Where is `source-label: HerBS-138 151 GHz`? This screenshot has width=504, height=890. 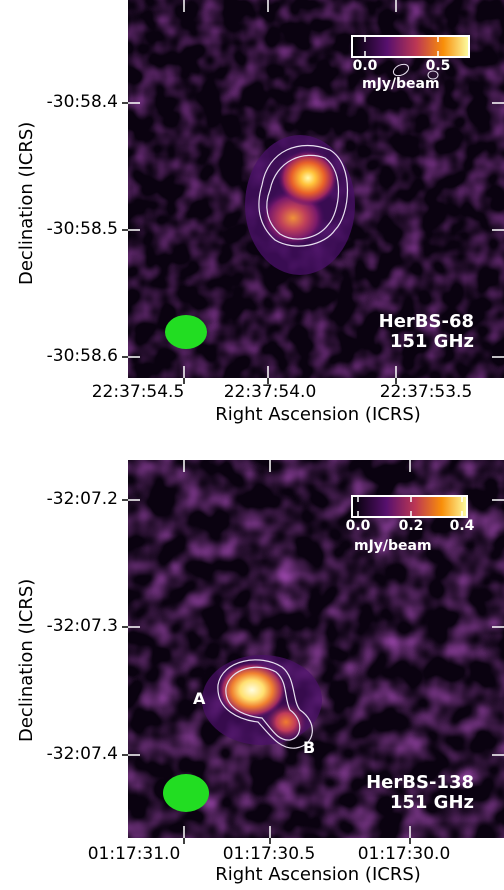 source-label: HerBS-138 151 GHz is located at coordinates (420, 793).